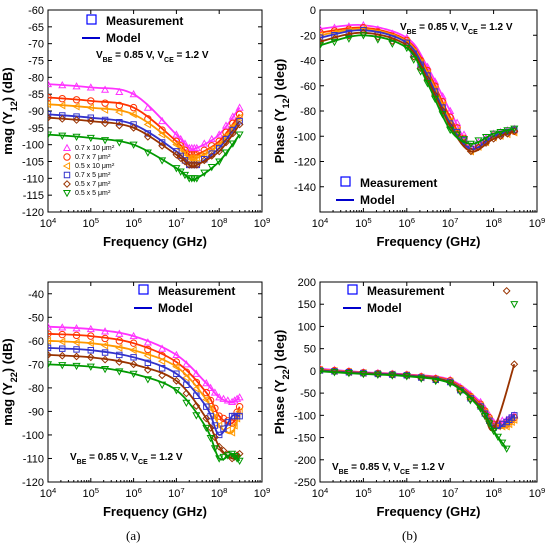  Describe the element at coordinates (123, 38) in the screenshot. I see `legend-model: Model` at that location.